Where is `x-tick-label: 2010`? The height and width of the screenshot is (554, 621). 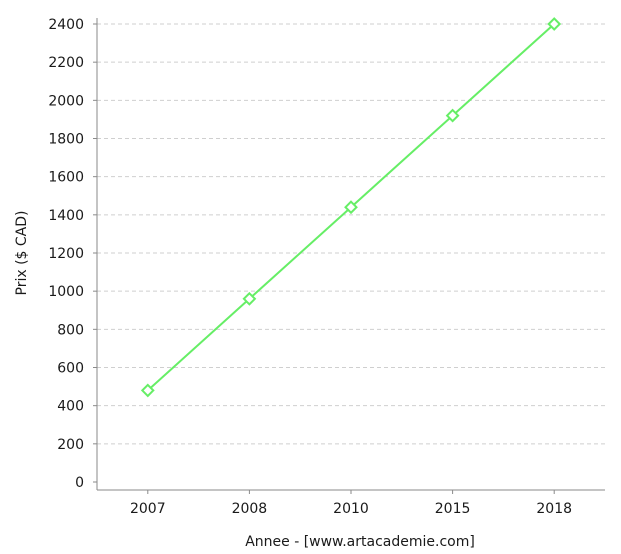
x-tick-label: 2010 is located at coordinates (351, 509).